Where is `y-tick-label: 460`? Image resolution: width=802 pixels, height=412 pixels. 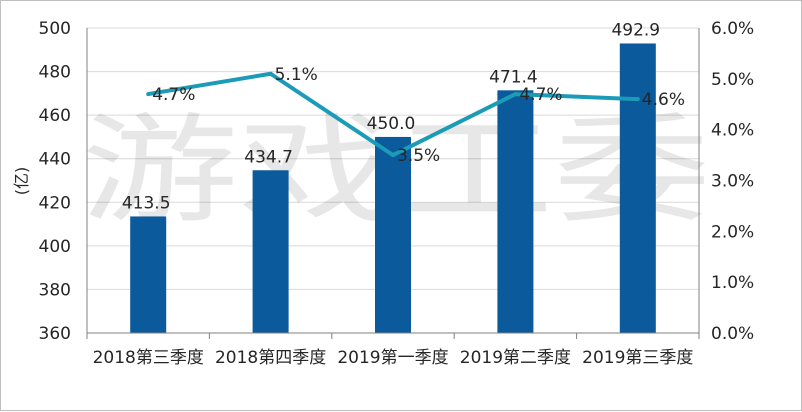 y-tick-label: 460 is located at coordinates (55, 116).